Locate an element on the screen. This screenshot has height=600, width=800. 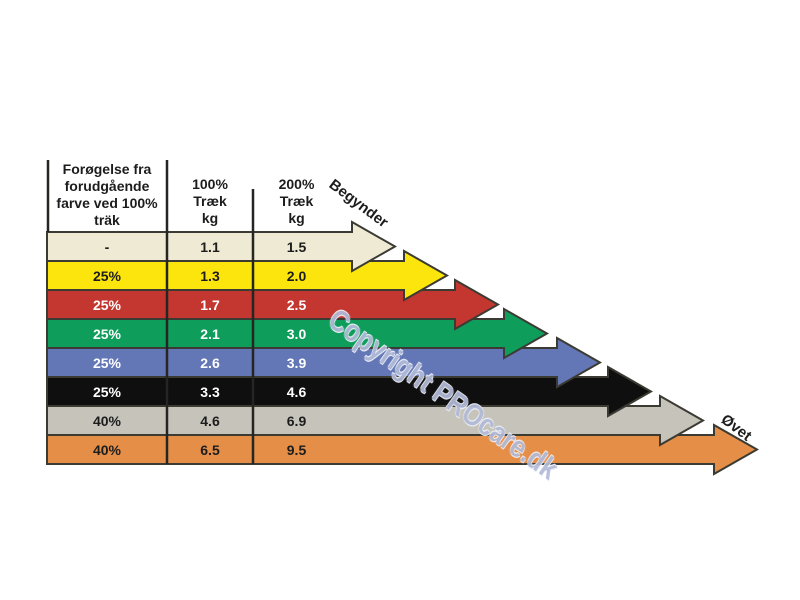
arrow-black is located at coordinates (350, 391).